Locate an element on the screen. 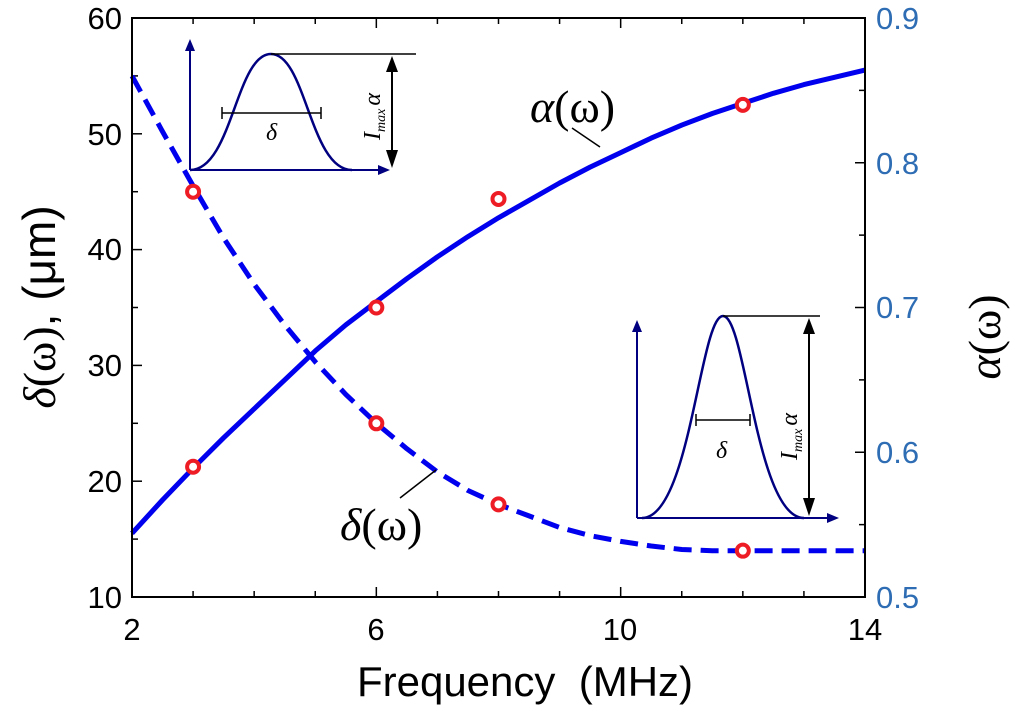 The height and width of the screenshot is (708, 1012). y-left-tick-label: 30 is located at coordinates (105, 365).